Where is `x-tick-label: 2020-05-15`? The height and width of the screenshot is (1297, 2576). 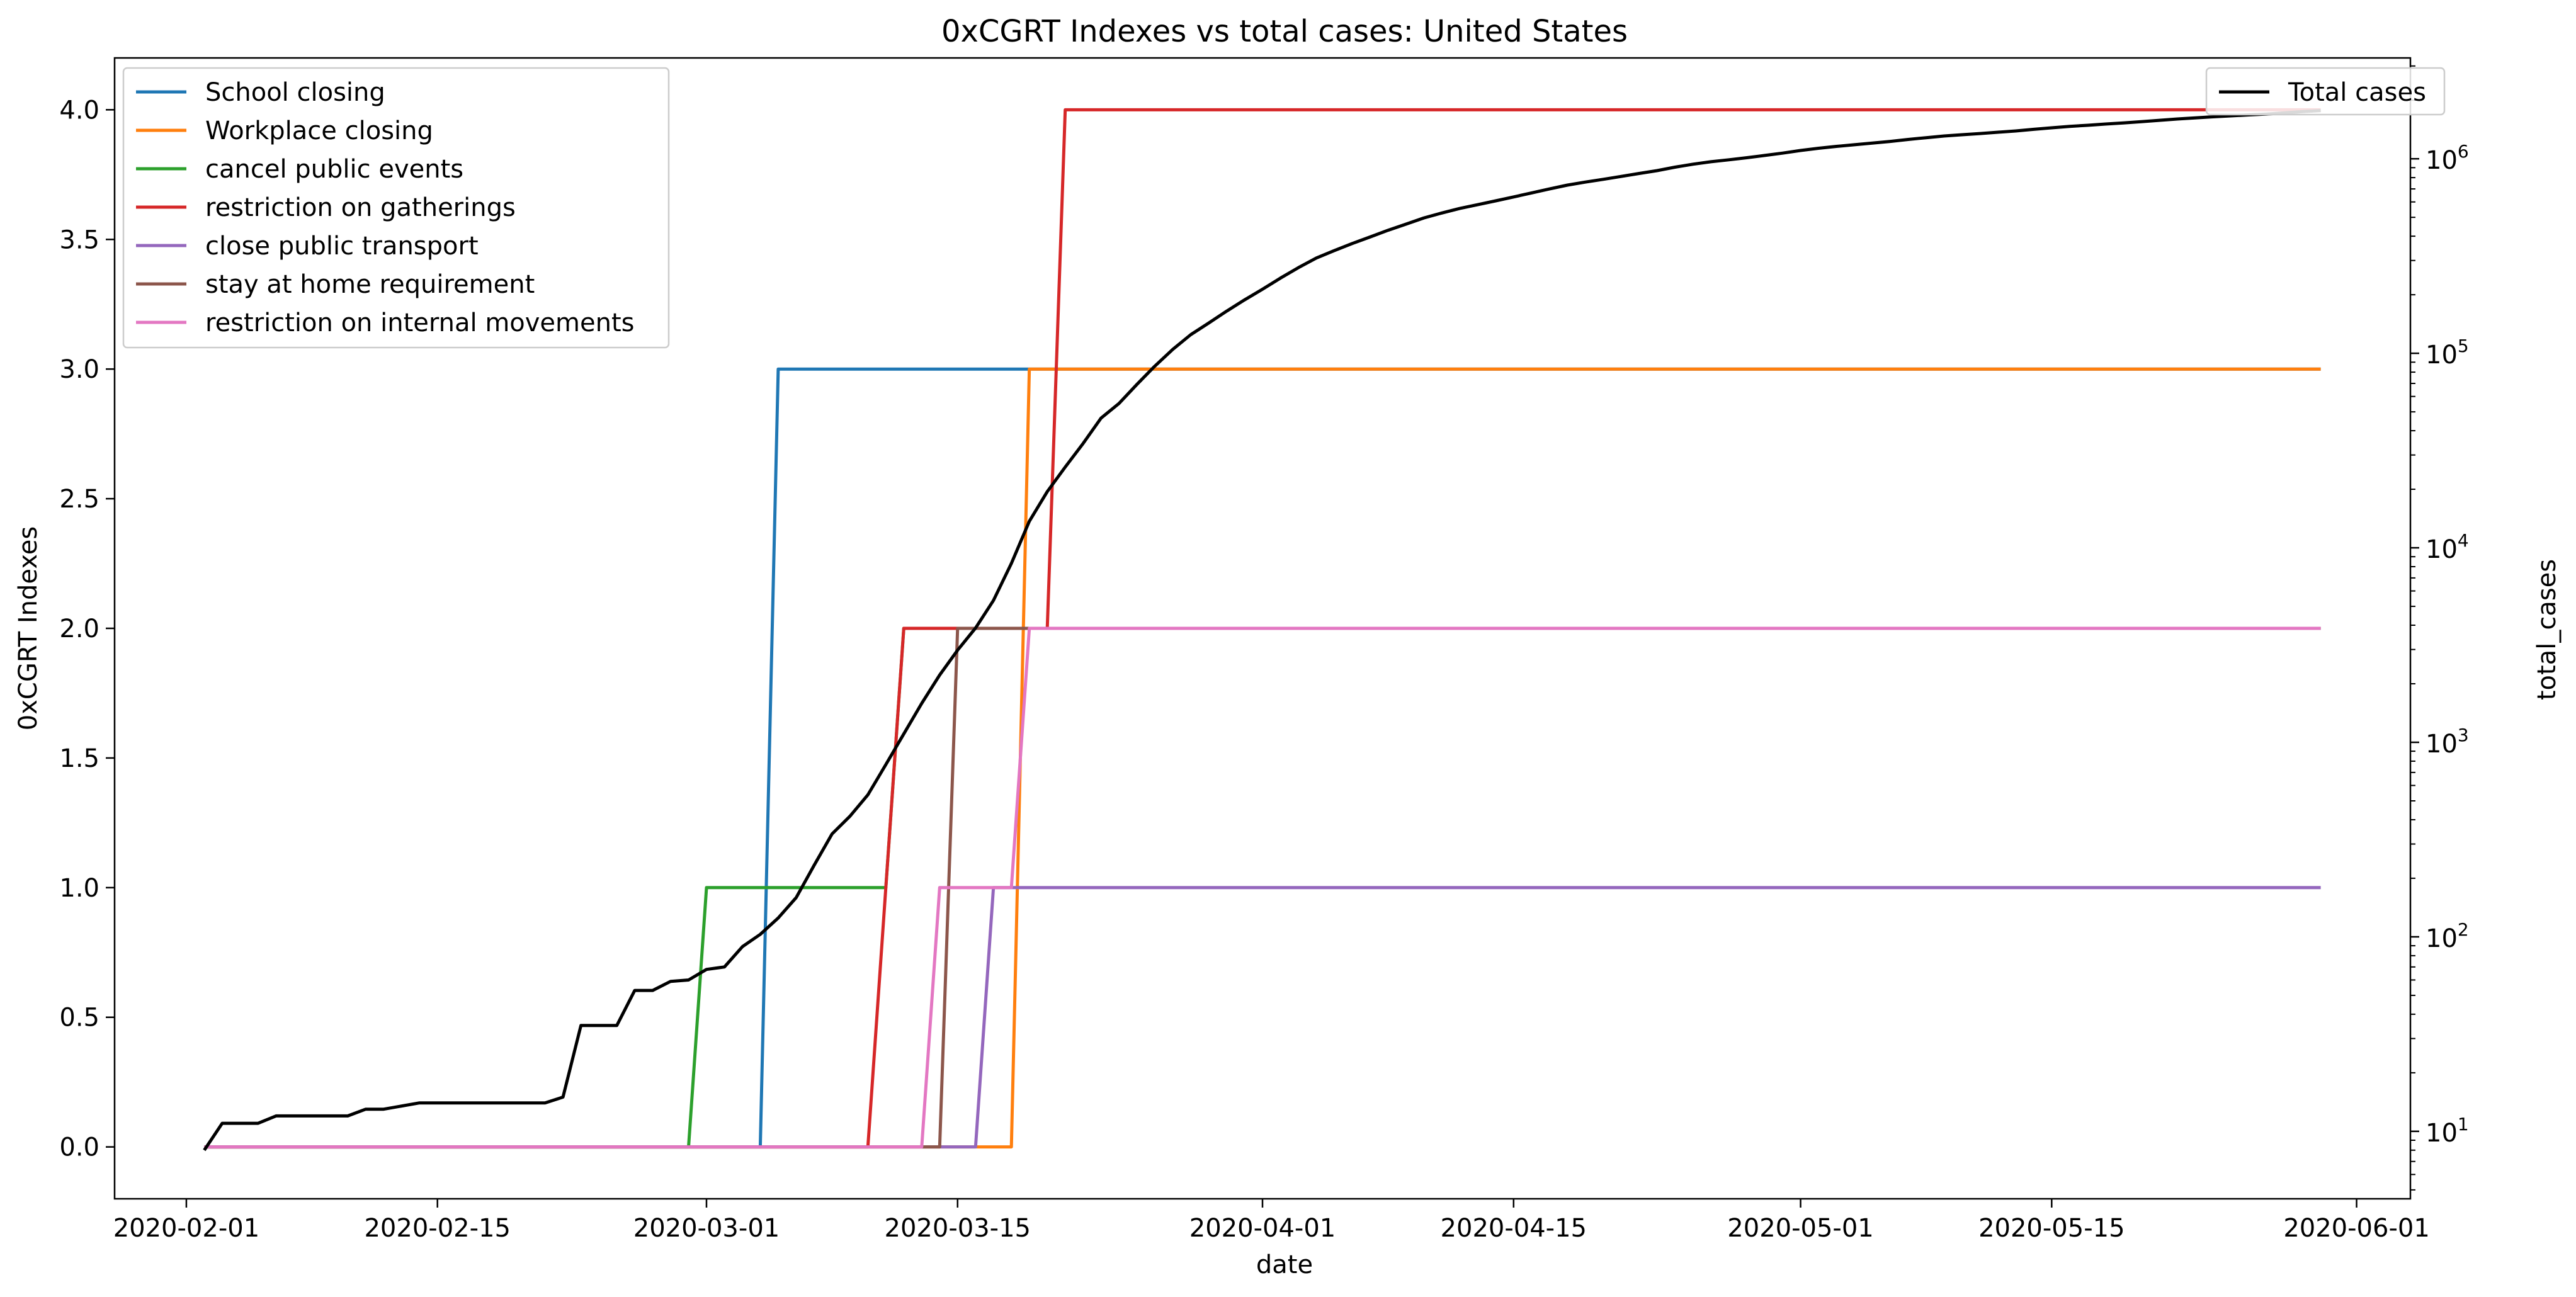
x-tick-label: 2020-05-15 is located at coordinates (2051, 1228).